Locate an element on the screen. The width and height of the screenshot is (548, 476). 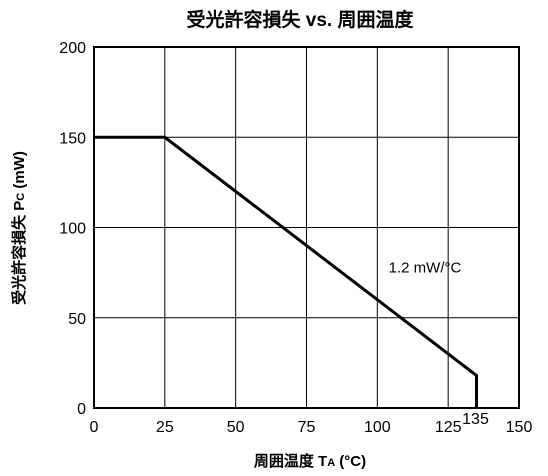
x-tick-label-75: 75 is located at coordinates (307, 427).